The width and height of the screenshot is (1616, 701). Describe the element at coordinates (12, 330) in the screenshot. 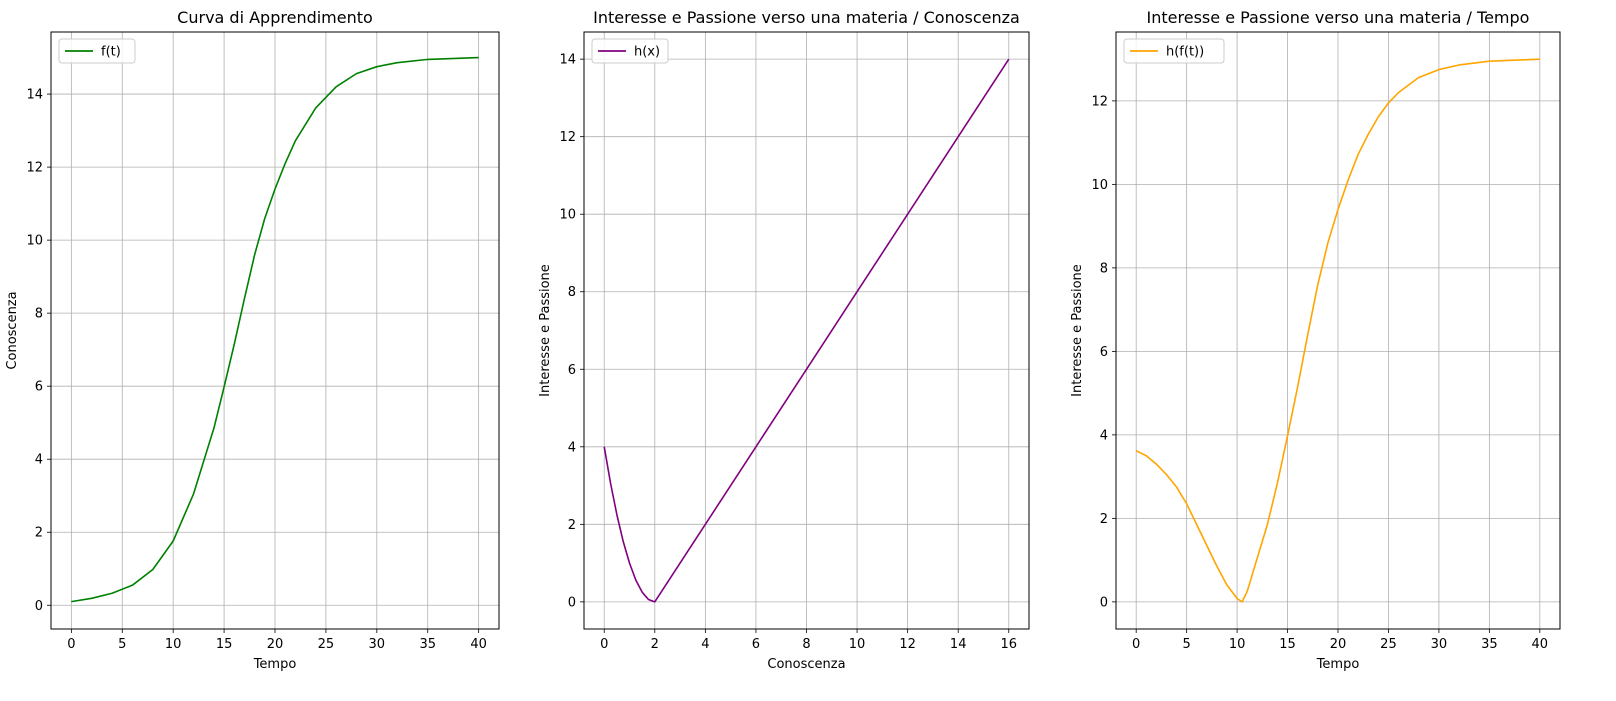

I see `y-axis-label: Conoscenza` at that location.